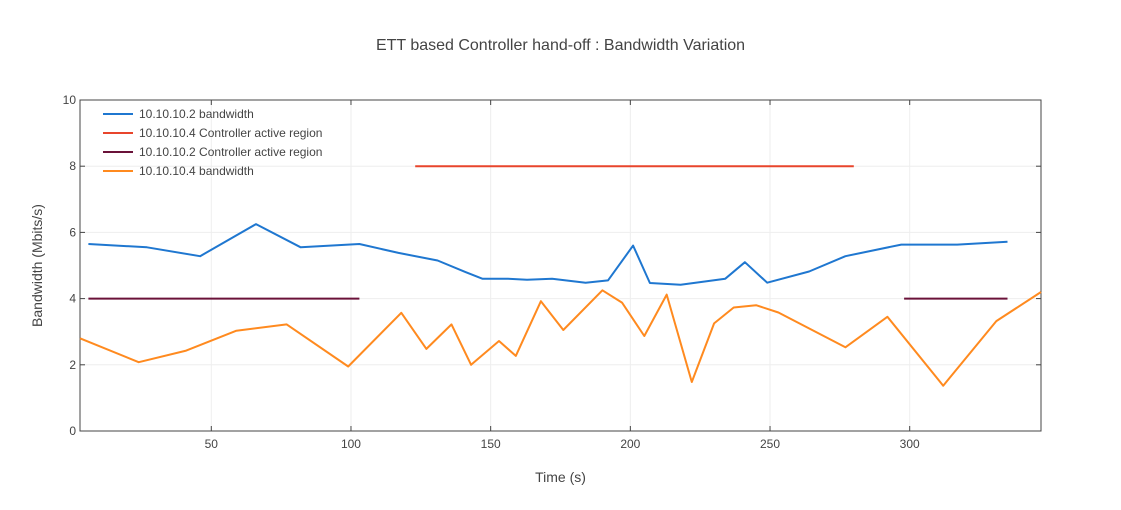 Image resolution: width=1121 pixels, height=510 pixels. What do you see at coordinates (770, 444) in the screenshot?
I see `x-tick-label: 250` at bounding box center [770, 444].